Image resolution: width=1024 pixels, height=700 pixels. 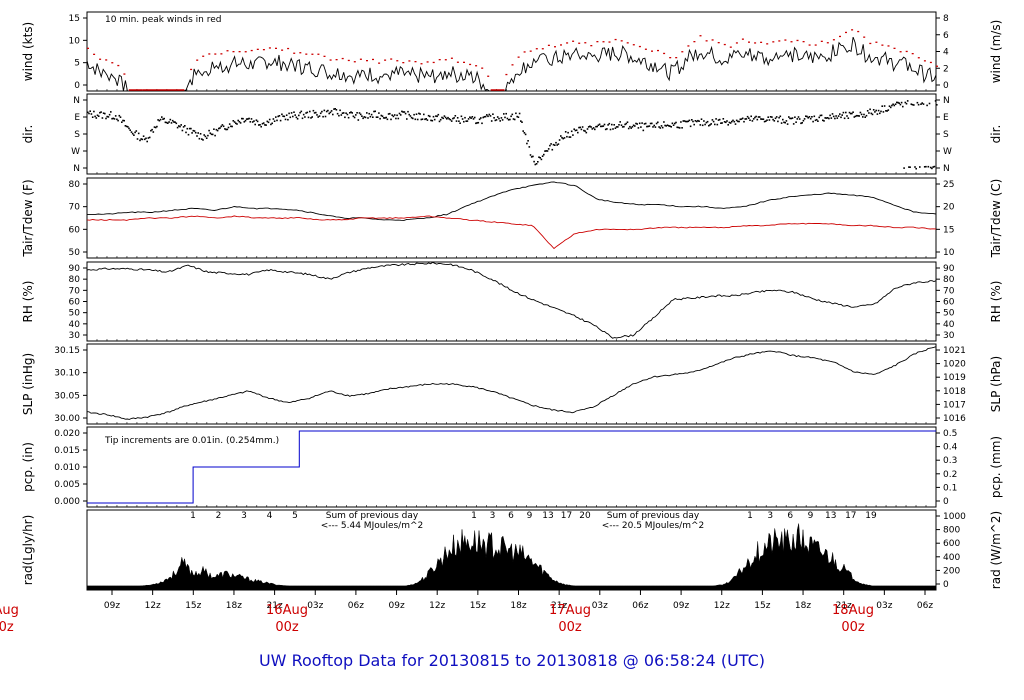 I want to click on y-tick-label-left: 40, so click(x=75, y=325).